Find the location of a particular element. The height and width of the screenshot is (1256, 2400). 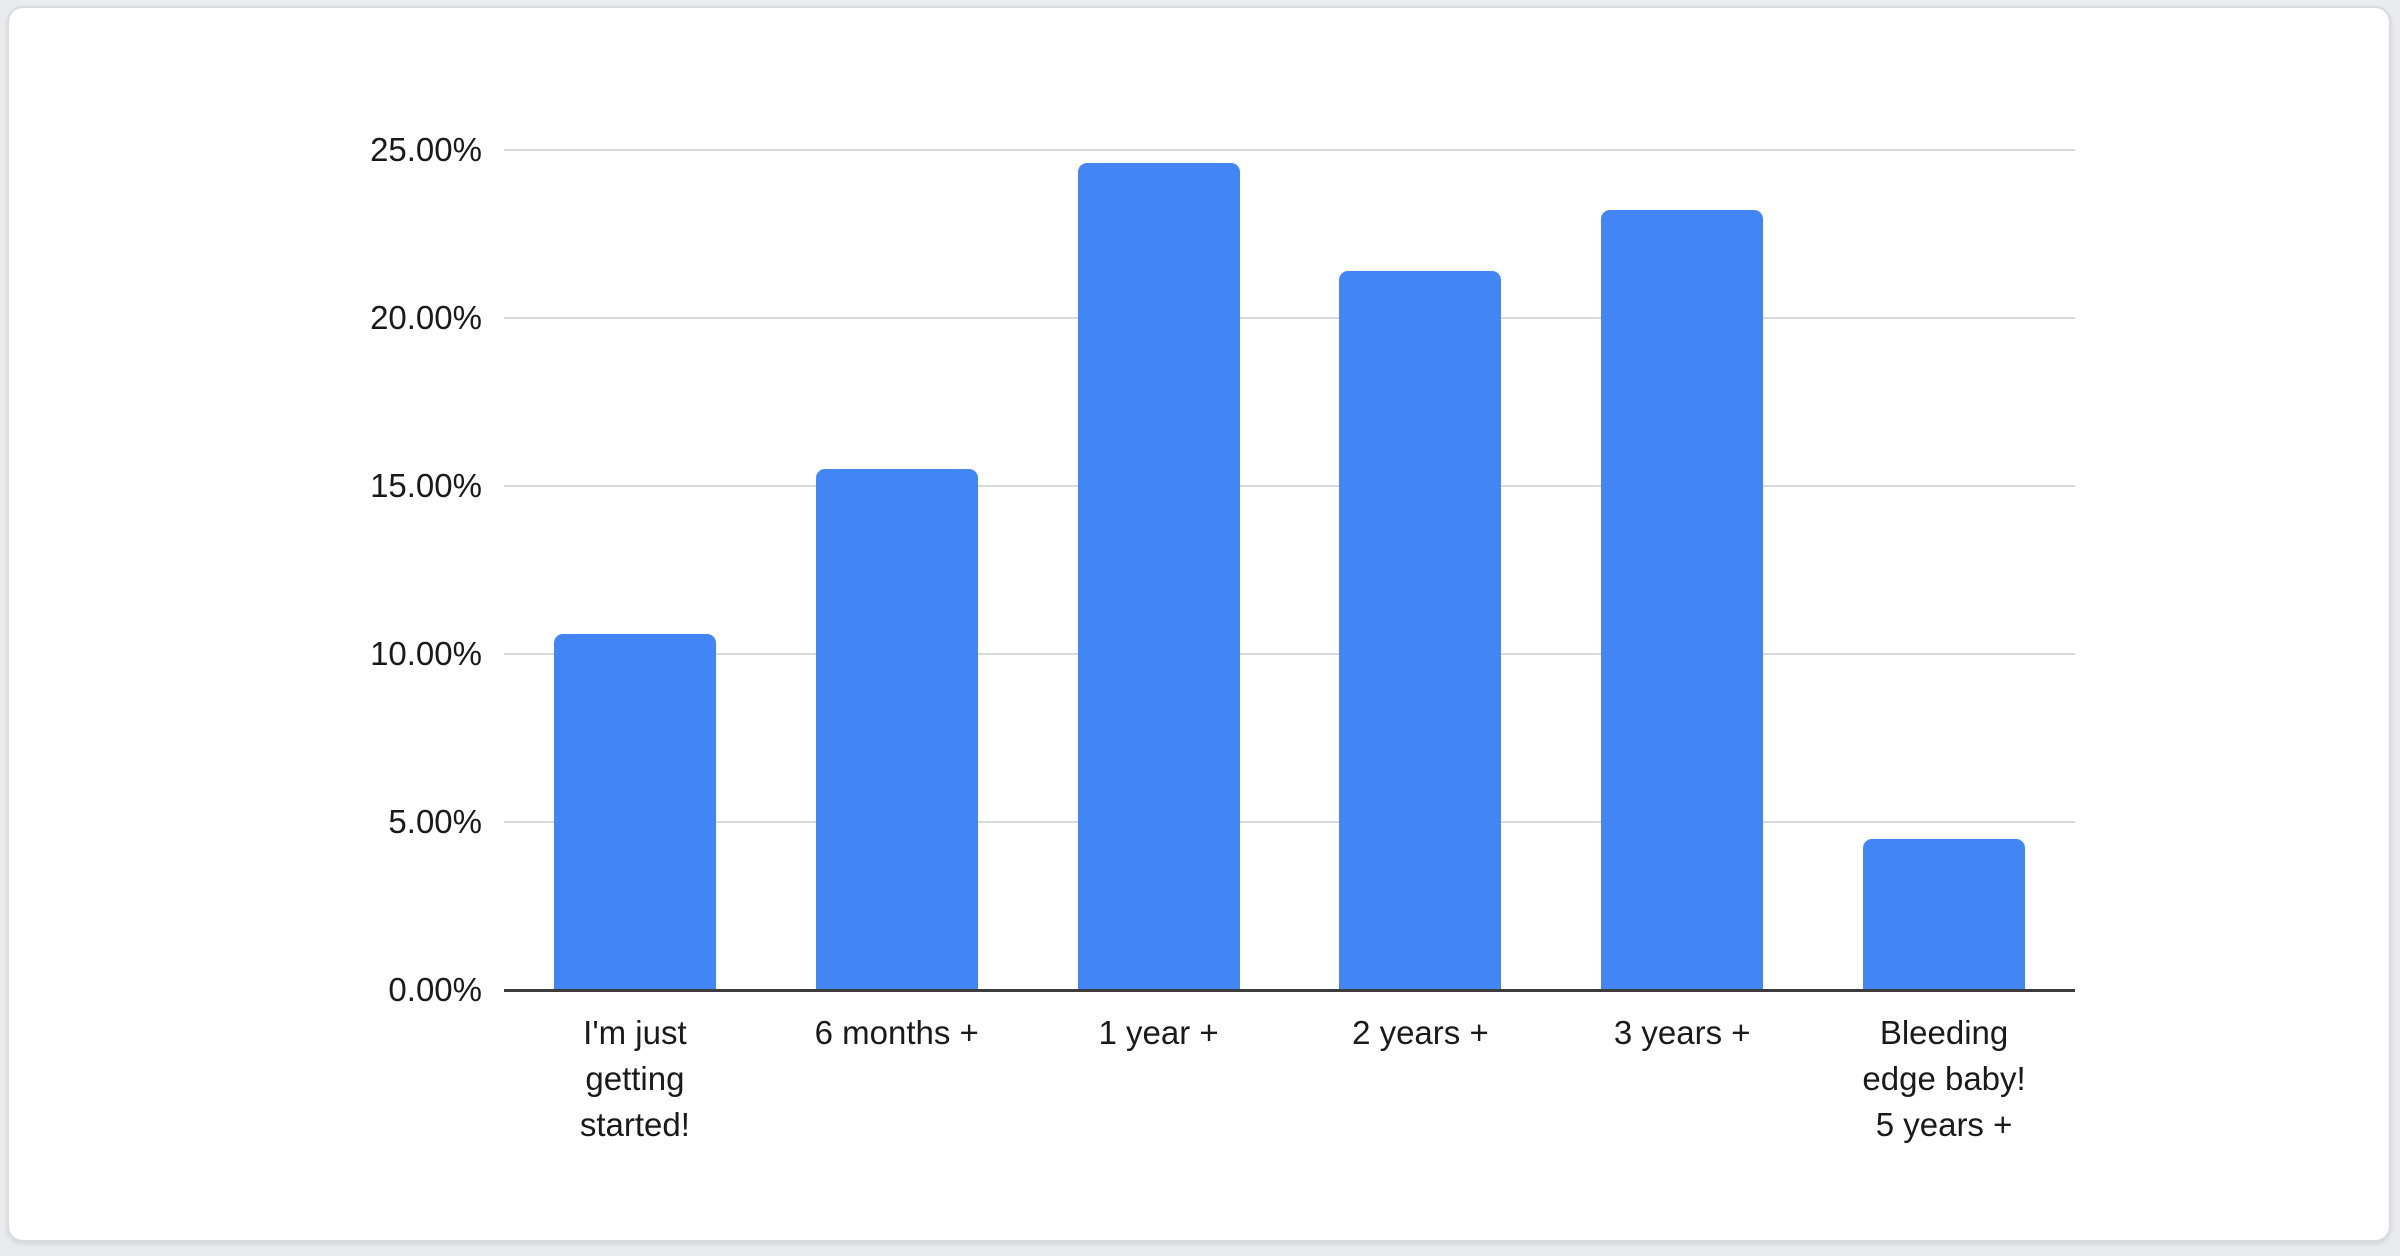

x-axis-label-line: 1 year + is located at coordinates (1158, 1032).